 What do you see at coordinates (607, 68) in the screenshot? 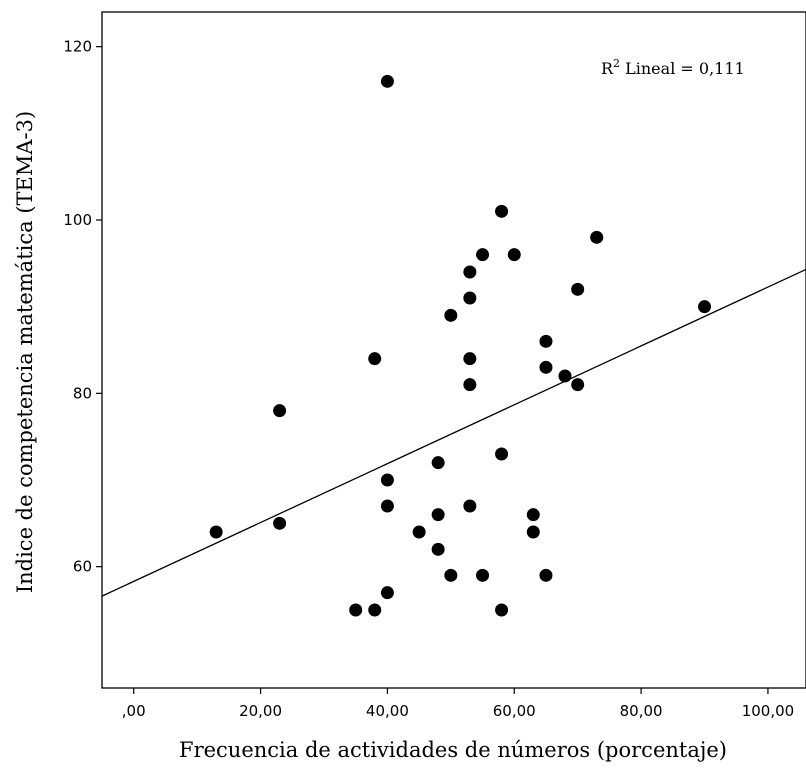
I see `r2-annotation-prefix: R` at bounding box center [607, 68].